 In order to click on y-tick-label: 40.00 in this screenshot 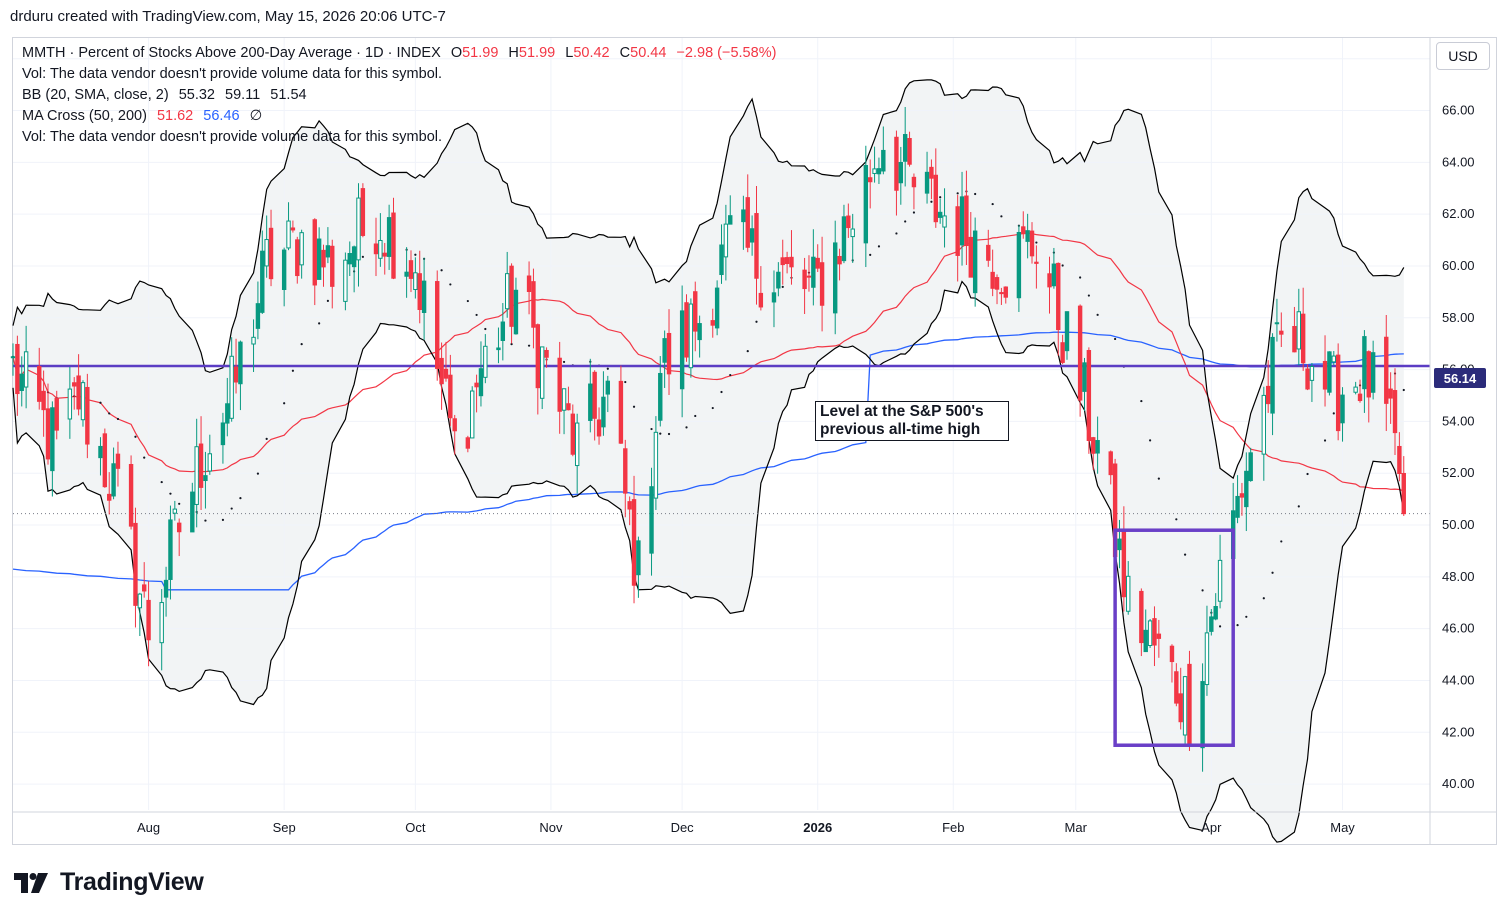, I will do `click(1458, 783)`.